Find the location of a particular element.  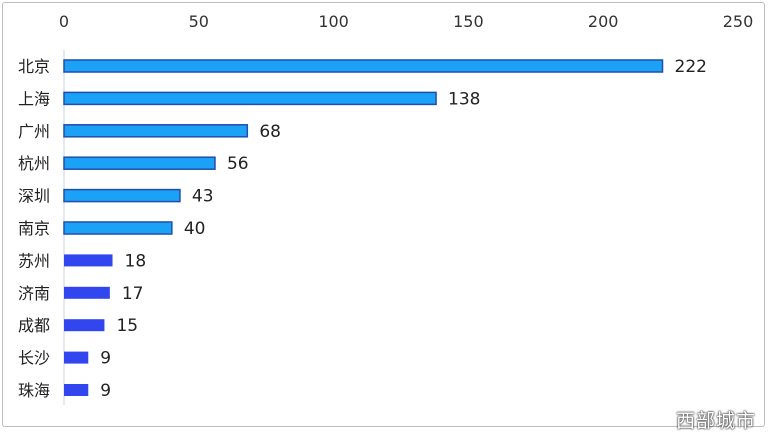

category-label: 苏州 is located at coordinates (34, 260).